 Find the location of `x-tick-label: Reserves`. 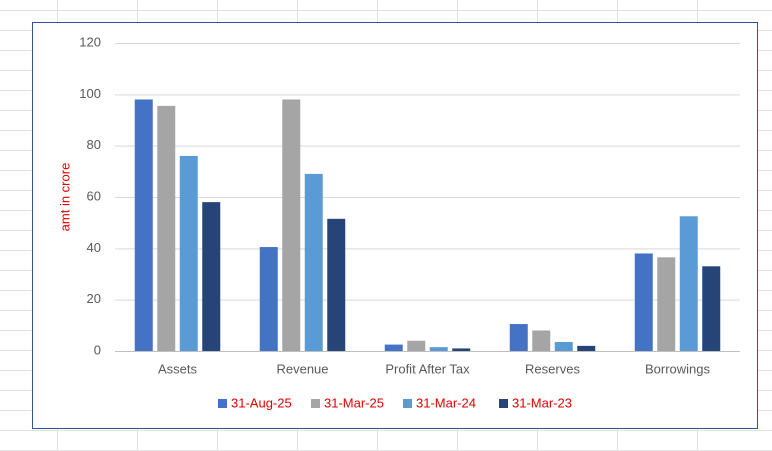

x-tick-label: Reserves is located at coordinates (552, 368).